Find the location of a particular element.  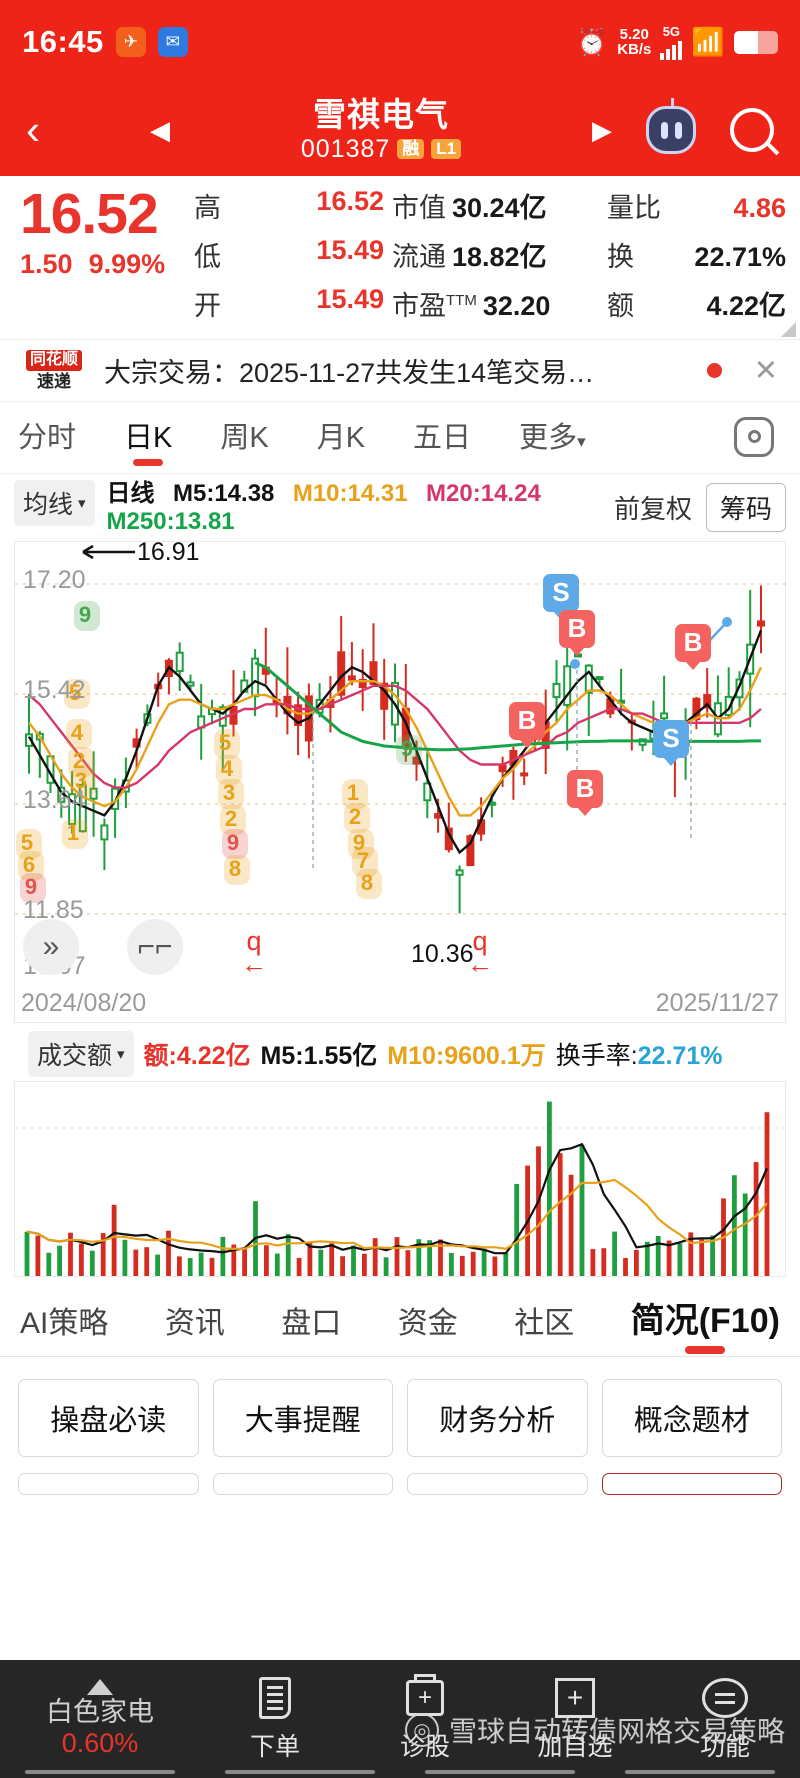

svg-text: 7 is located at coordinates (363, 860).